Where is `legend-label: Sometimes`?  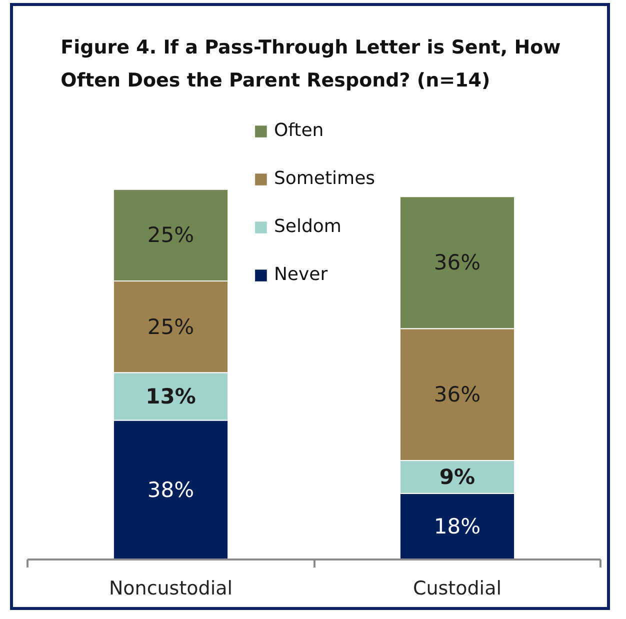
legend-label: Sometimes is located at coordinates (325, 178).